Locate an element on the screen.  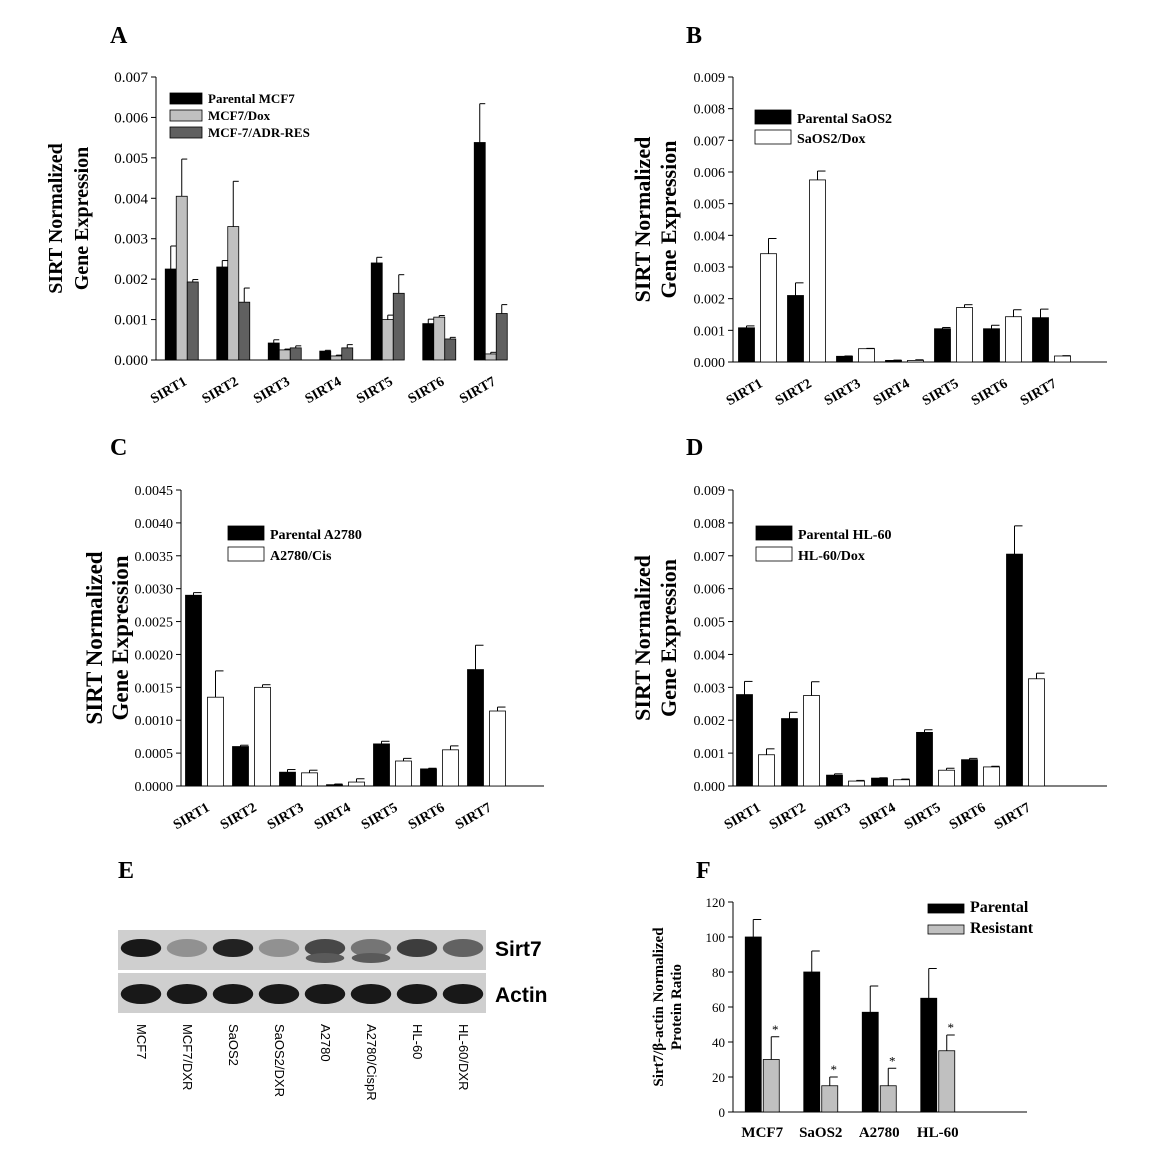
legend-label: Parental A2780 is located at coordinates (316, 535).